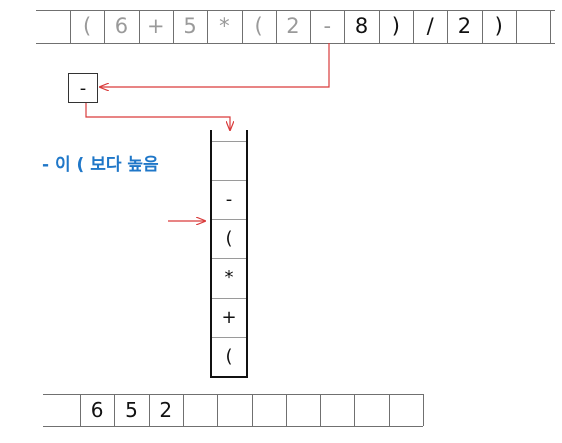  What do you see at coordinates (233, 394) in the screenshot?
I see `output-strip-top-border` at bounding box center [233, 394].